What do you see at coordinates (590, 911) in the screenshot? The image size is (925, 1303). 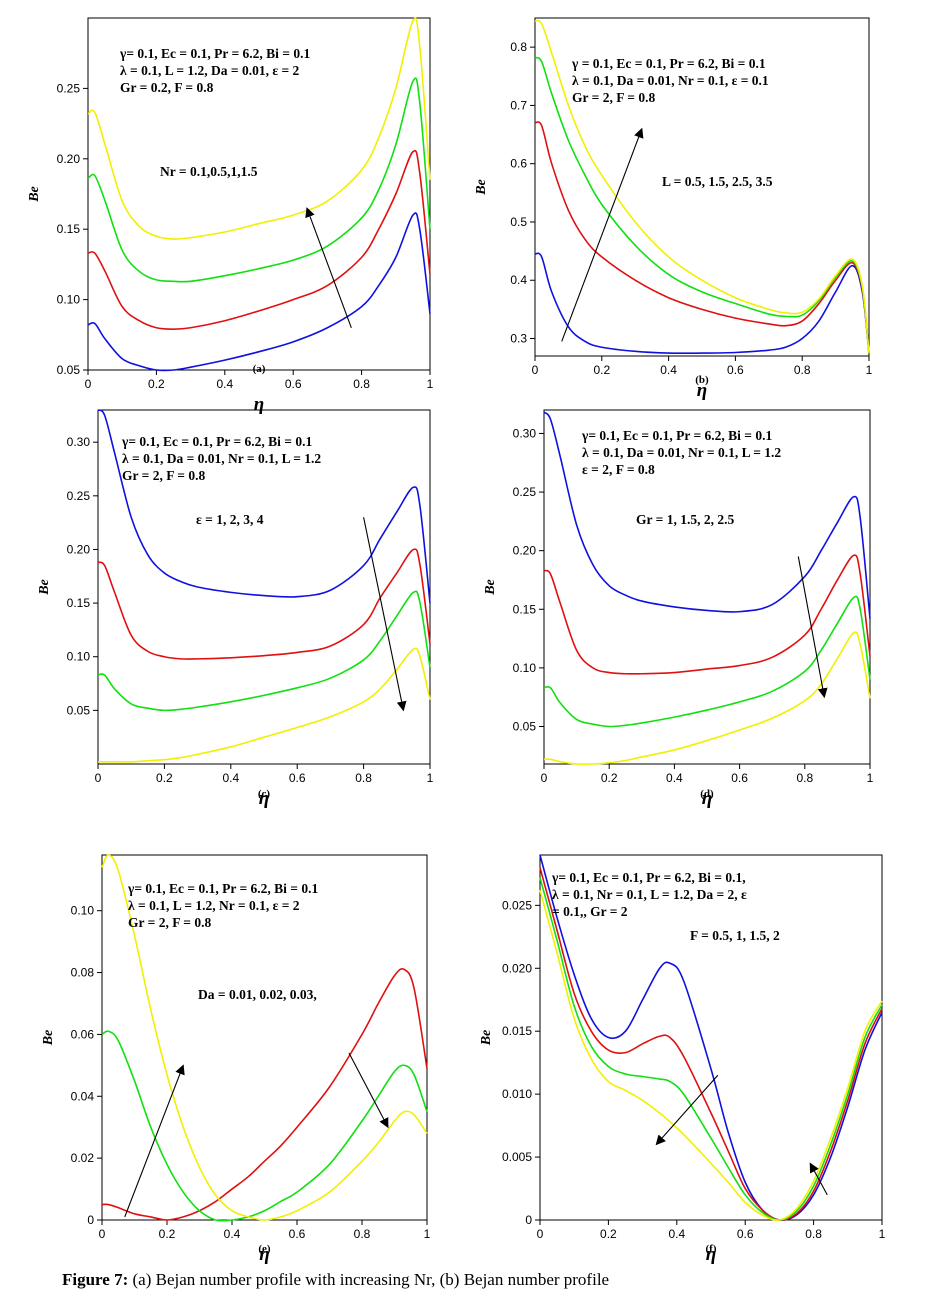 I see `parameter-annotation: = 0.1,, Gr = 2` at bounding box center [590, 911].